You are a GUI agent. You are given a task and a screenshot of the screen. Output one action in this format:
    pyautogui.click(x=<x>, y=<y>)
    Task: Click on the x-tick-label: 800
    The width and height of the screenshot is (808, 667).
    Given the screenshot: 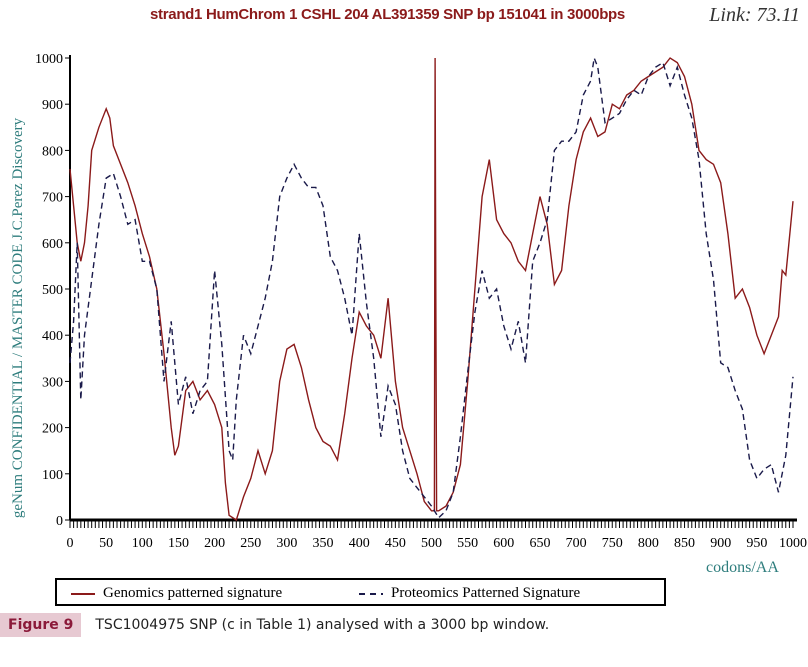 What is the action you would take?
    pyautogui.click(x=648, y=543)
    